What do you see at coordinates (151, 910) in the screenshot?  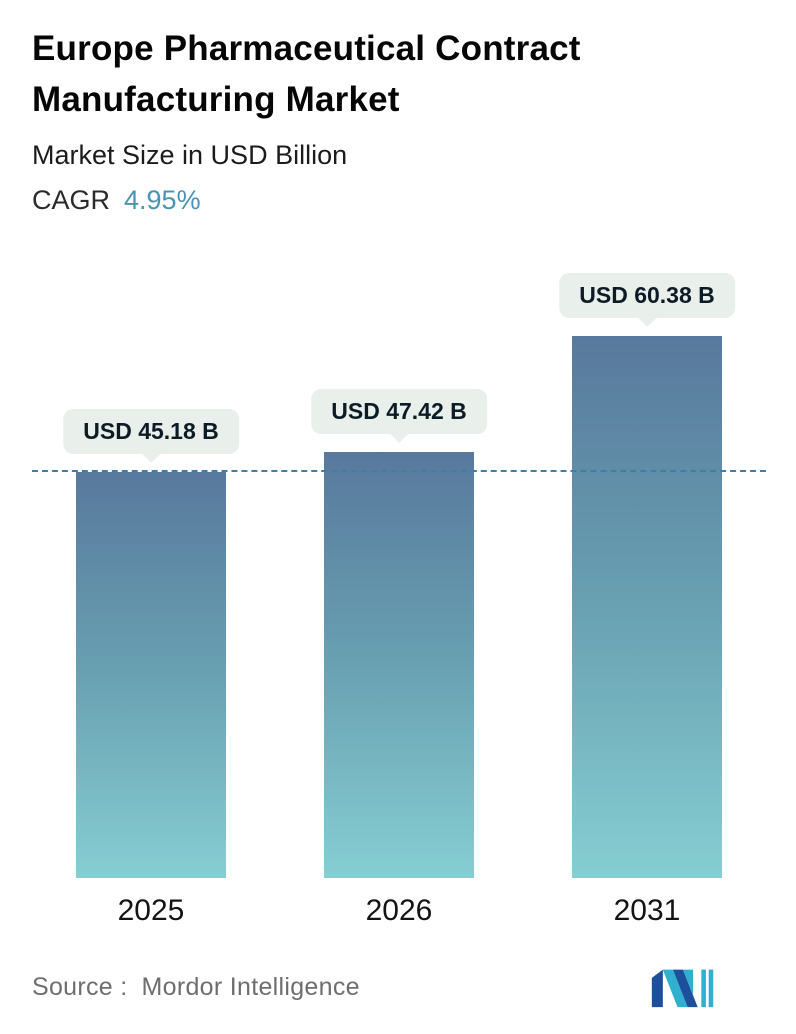 I see `x-axis-label: 2025` at bounding box center [151, 910].